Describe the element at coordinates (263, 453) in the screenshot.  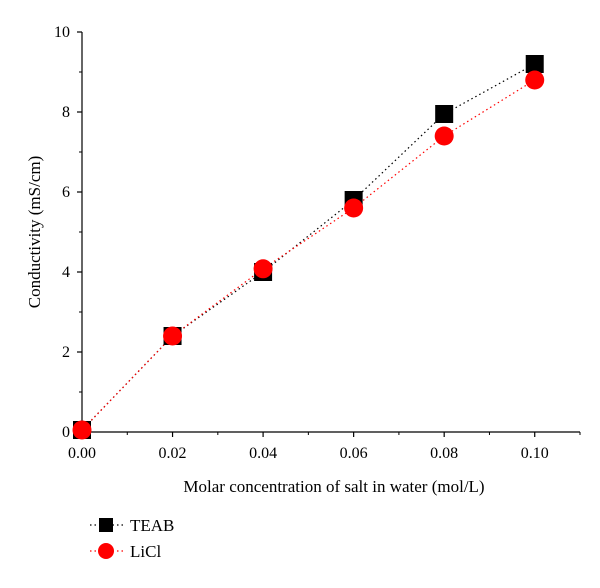
I see `x-tick-label: 0.04` at that location.